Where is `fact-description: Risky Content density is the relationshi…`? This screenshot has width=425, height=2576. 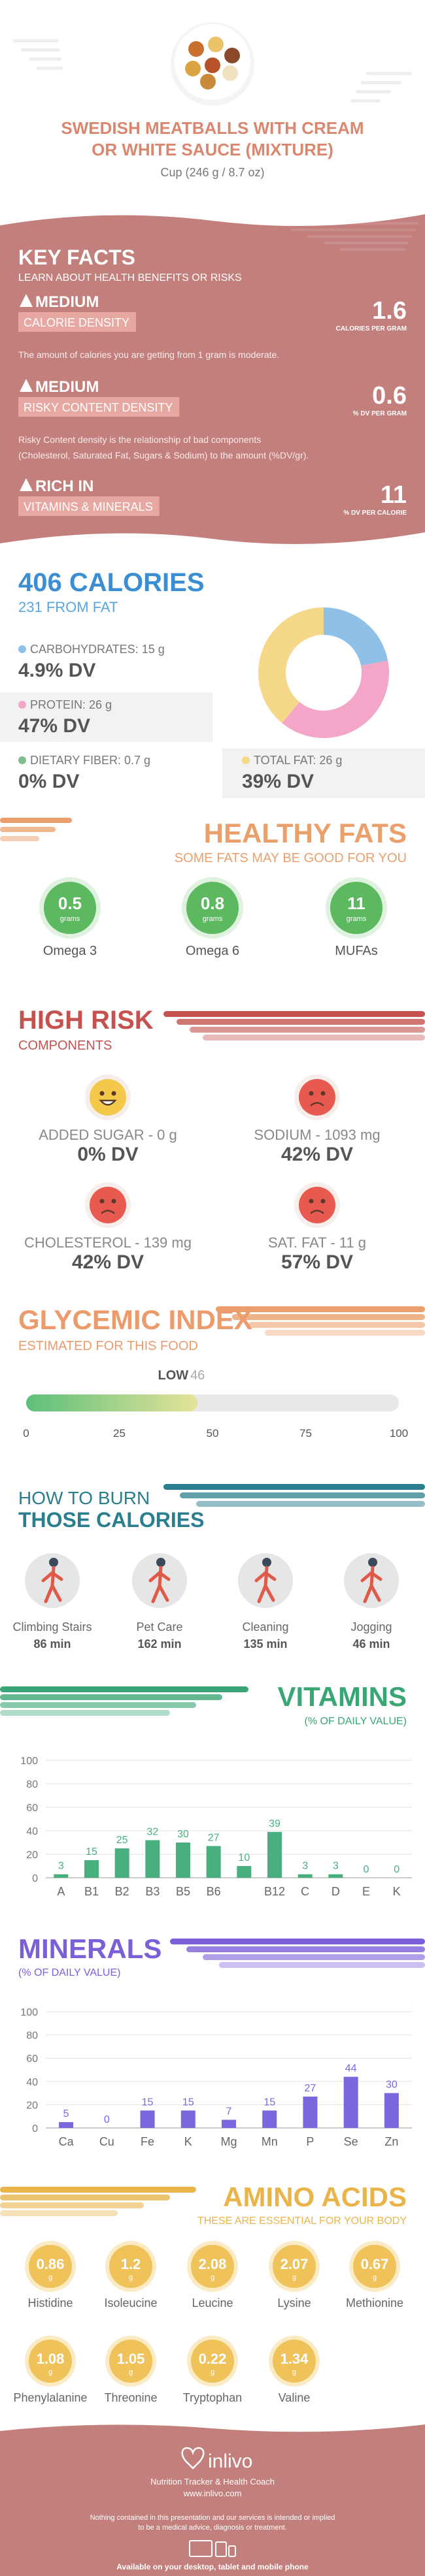
fact-description: Risky Content density is the relationshi… is located at coordinates (139, 439).